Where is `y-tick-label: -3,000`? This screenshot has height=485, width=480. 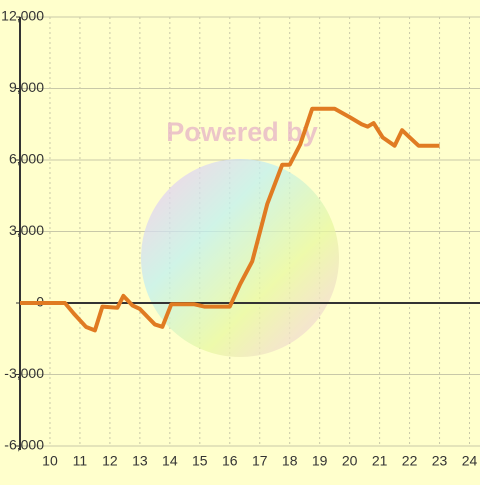
y-tick-label: -3,000 is located at coordinates (24, 373).